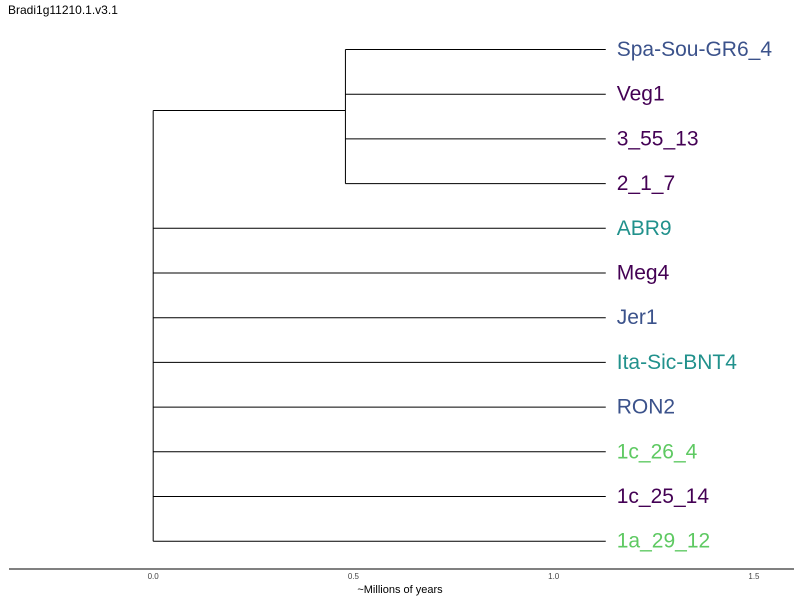 This screenshot has width=800, height=600. Describe the element at coordinates (658, 138) in the screenshot. I see `tip-label: 3_55_13` at that location.